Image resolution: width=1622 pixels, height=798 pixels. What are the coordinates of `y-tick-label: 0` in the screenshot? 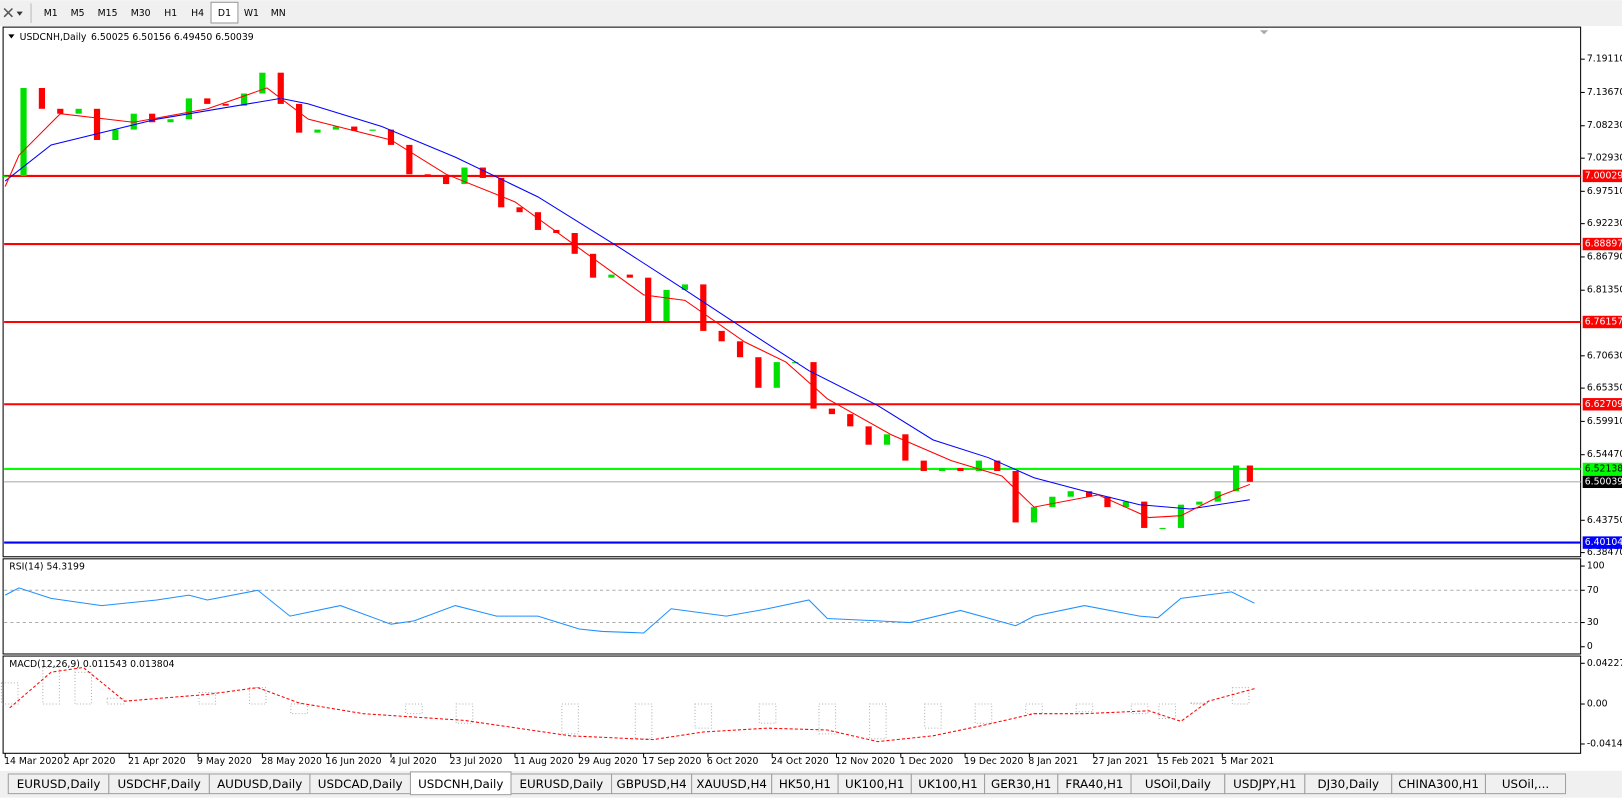 It's located at (1590, 646).